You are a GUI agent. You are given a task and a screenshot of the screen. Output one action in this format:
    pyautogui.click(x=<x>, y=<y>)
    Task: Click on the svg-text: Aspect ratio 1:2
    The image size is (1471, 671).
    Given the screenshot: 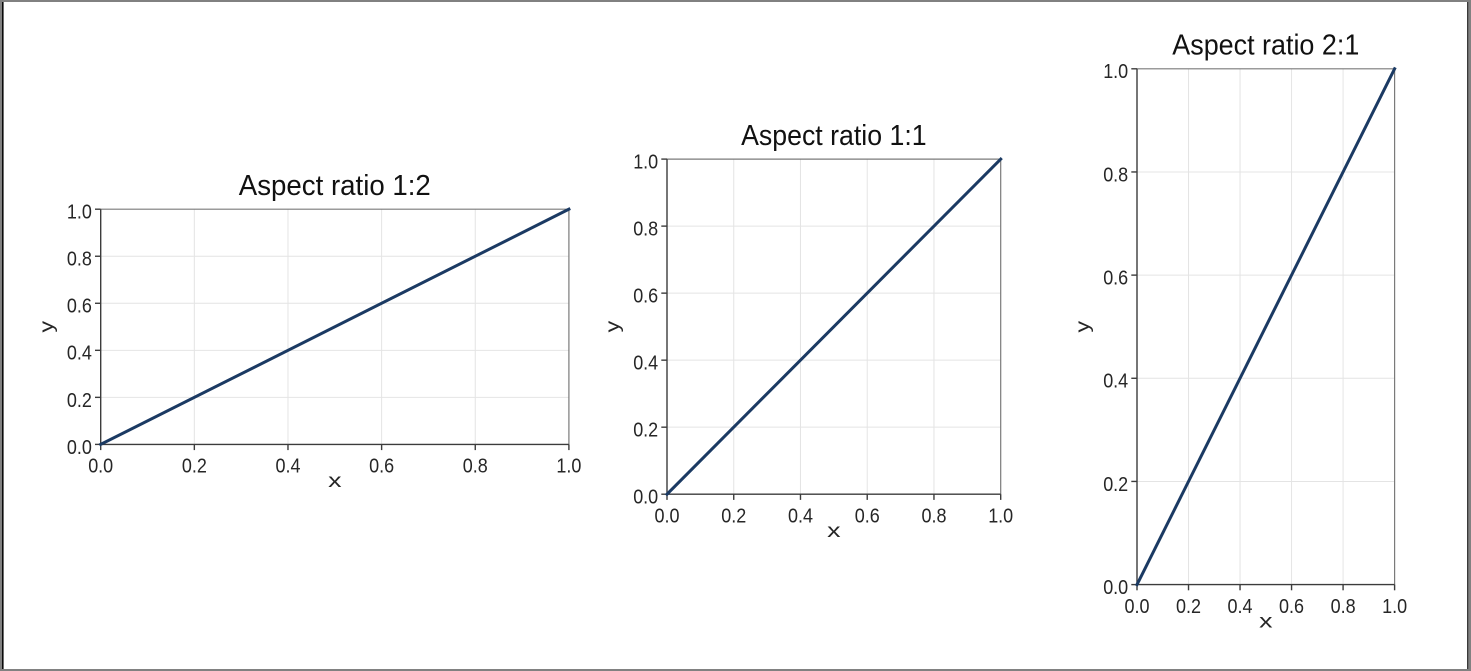 What is the action you would take?
    pyautogui.click(x=335, y=186)
    